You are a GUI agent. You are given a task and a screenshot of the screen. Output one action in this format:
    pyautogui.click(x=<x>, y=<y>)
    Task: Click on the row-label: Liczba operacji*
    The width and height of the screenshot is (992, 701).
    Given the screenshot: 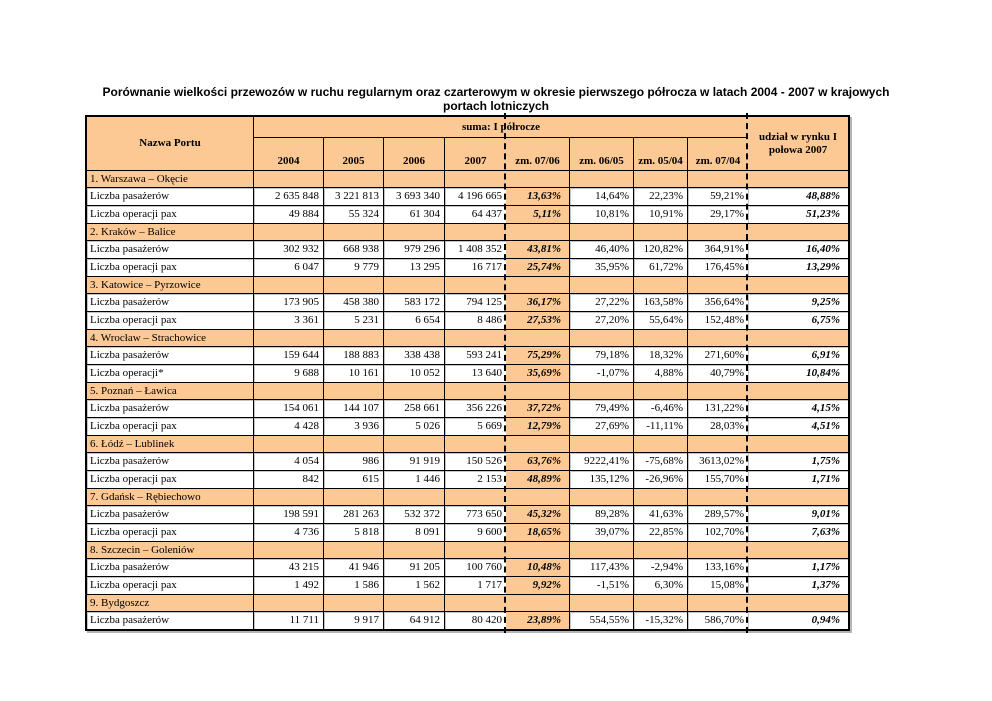 What is the action you would take?
    pyautogui.click(x=170, y=374)
    